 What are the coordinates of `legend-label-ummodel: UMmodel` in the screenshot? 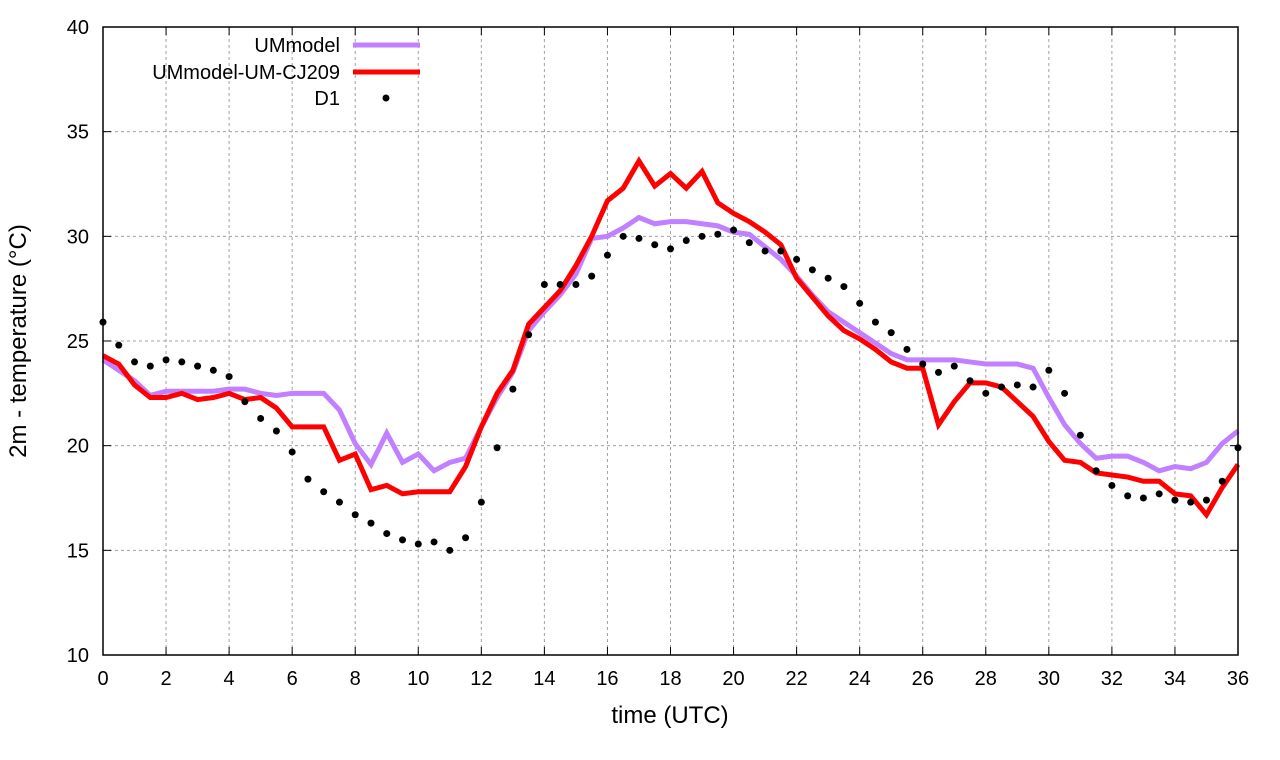 It's located at (297, 46).